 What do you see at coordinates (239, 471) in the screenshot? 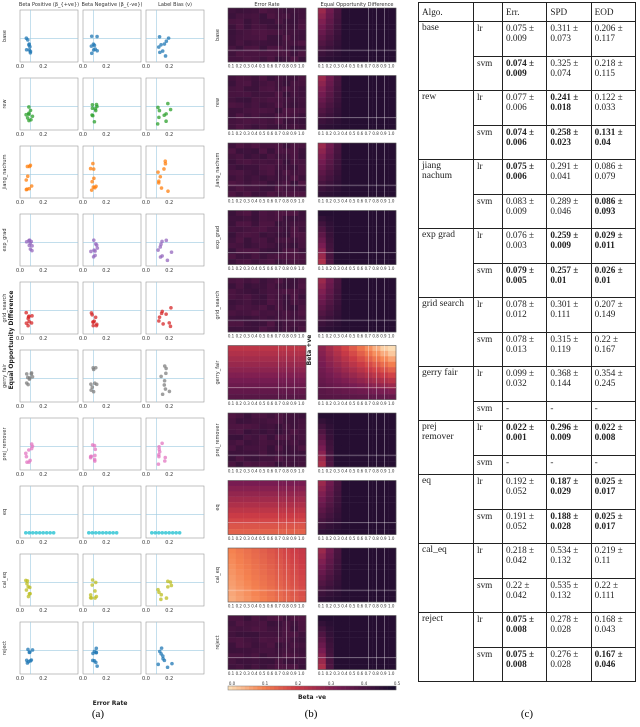
I see `heatmap-tick-label: 0.2` at bounding box center [239, 471].